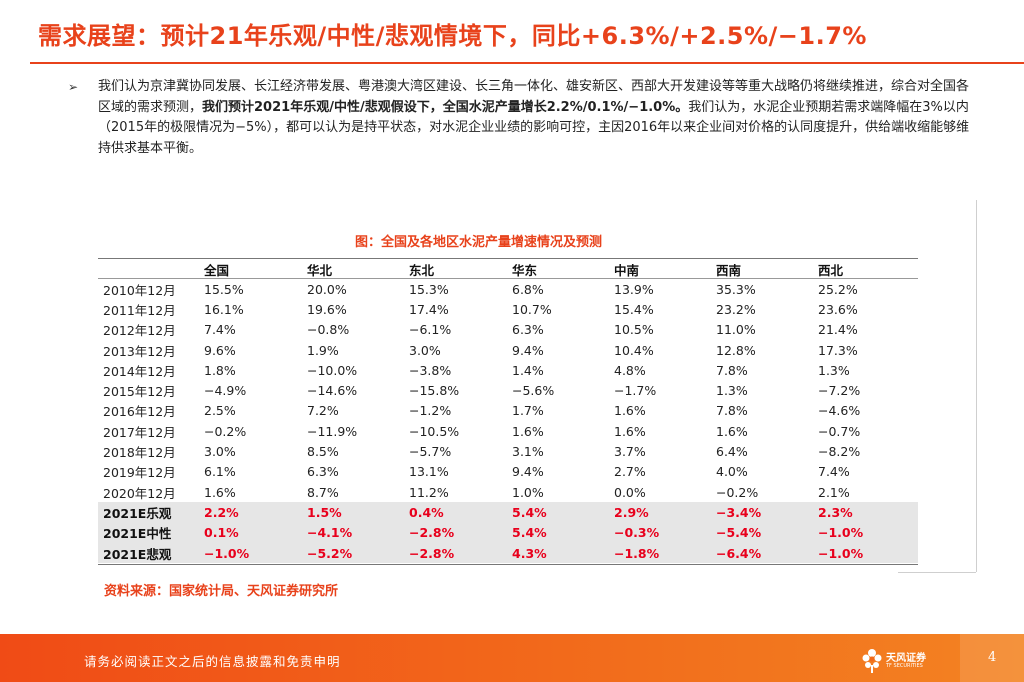 This screenshot has height=682, width=1024. I want to click on table-cell: 1.9%, so click(323, 350).